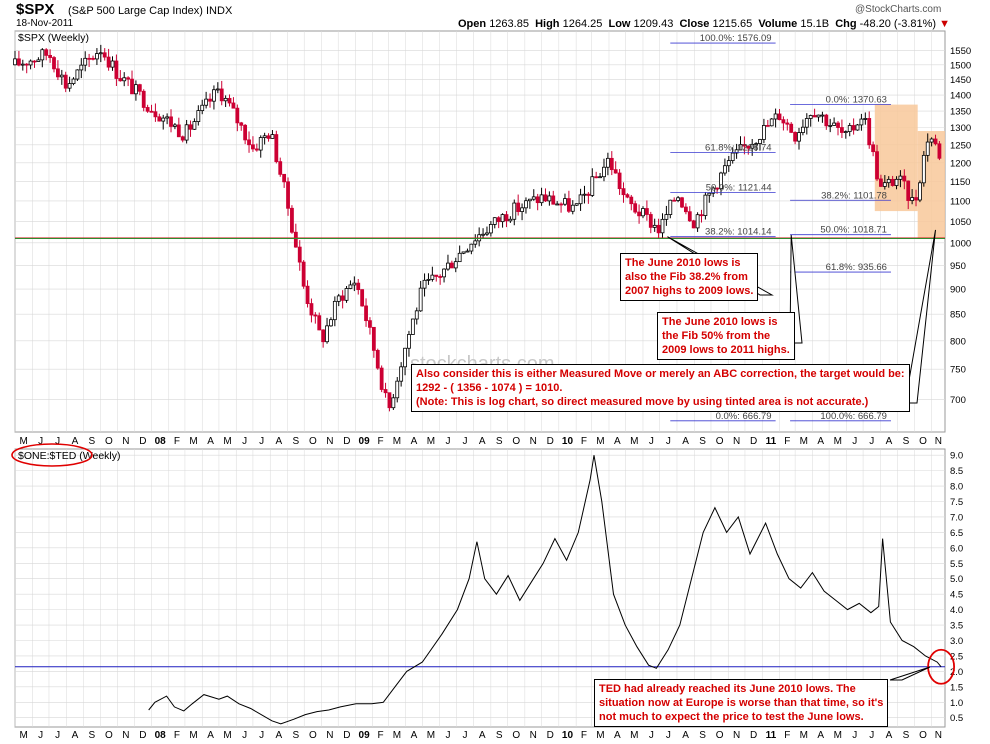 This screenshot has height=744, width=990. What do you see at coordinates (960, 201) in the screenshot?
I see `price-tick-label: 1100` at bounding box center [960, 201].